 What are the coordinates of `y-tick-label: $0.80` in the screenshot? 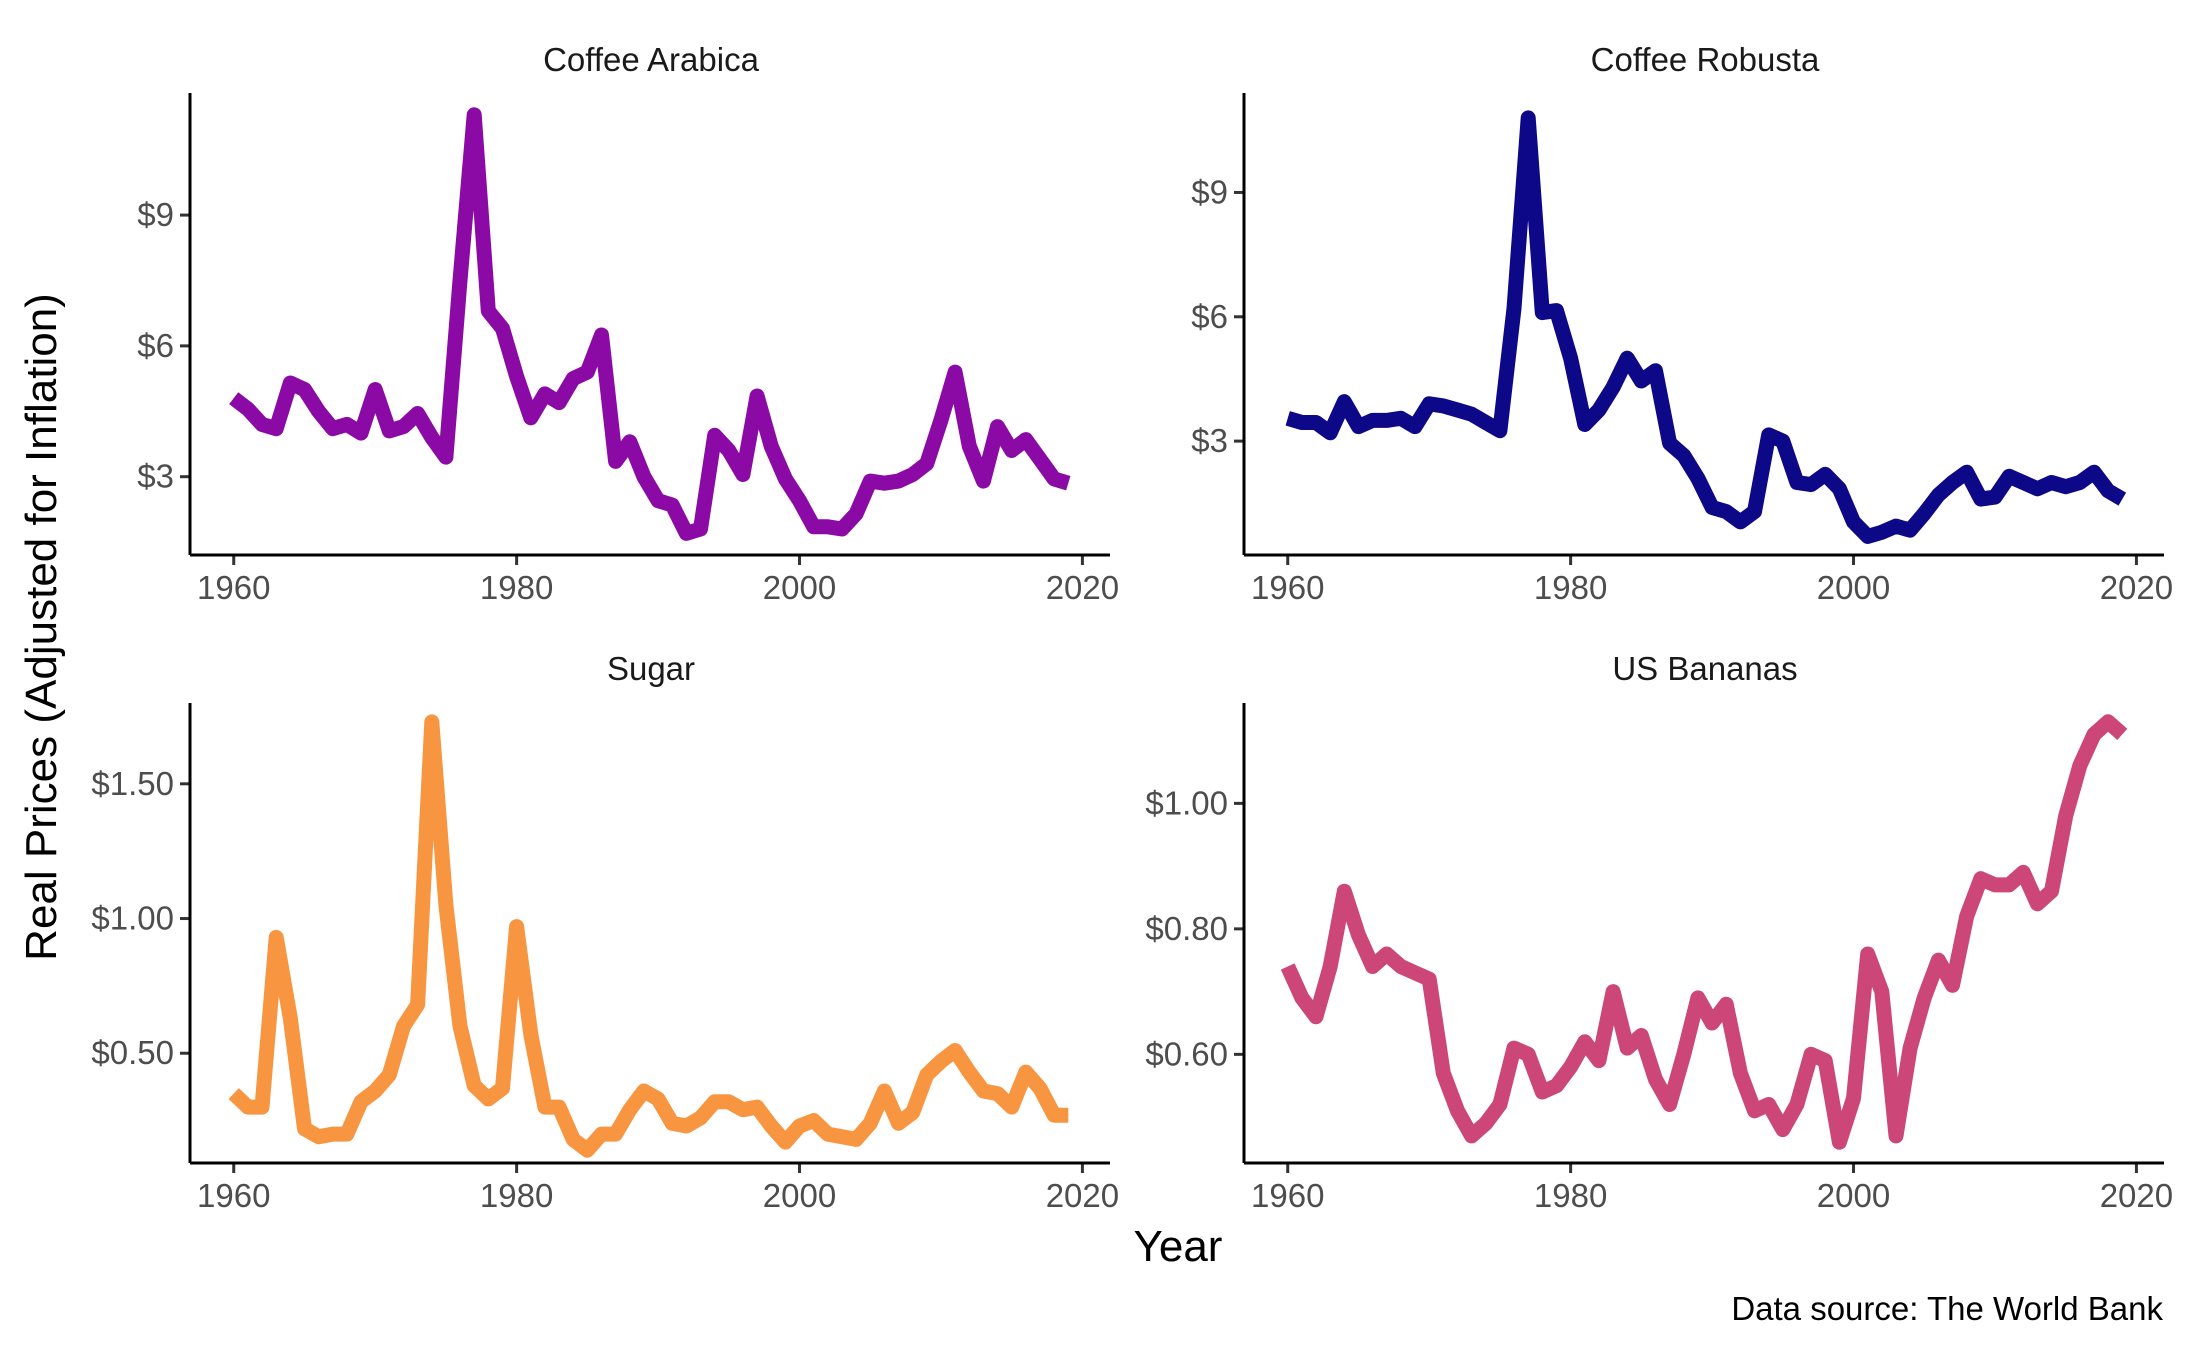 It's located at (1186, 928).